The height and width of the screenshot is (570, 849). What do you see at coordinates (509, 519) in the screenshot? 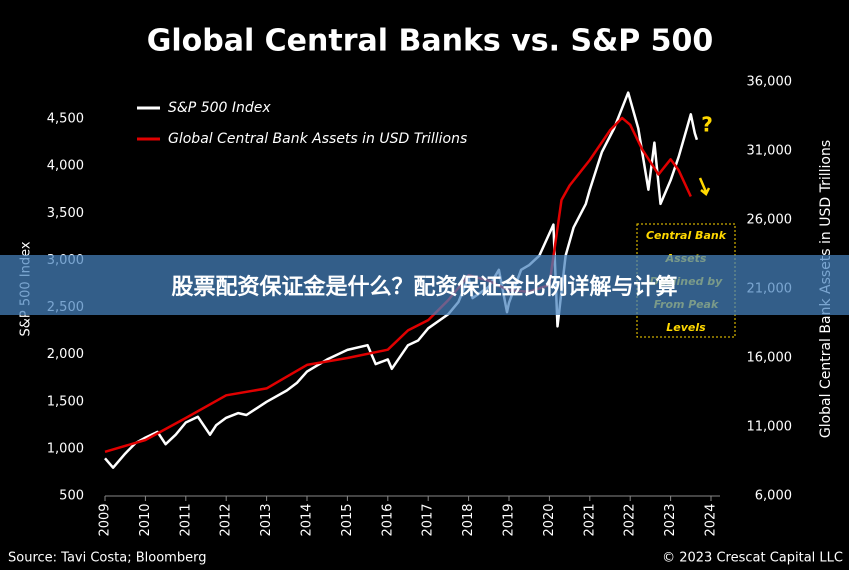
I see `x-tick-label: 2019` at bounding box center [509, 519].